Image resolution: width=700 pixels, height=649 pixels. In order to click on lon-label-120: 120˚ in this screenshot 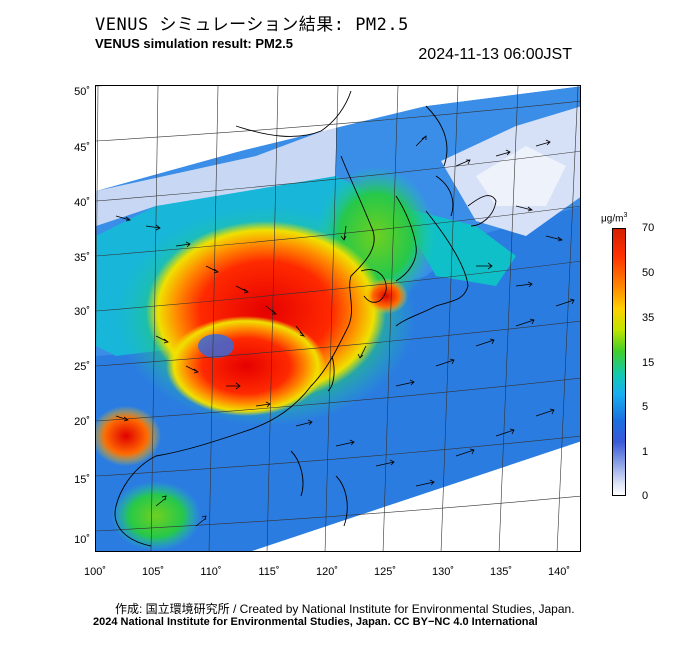, I will do `click(327, 572)`.